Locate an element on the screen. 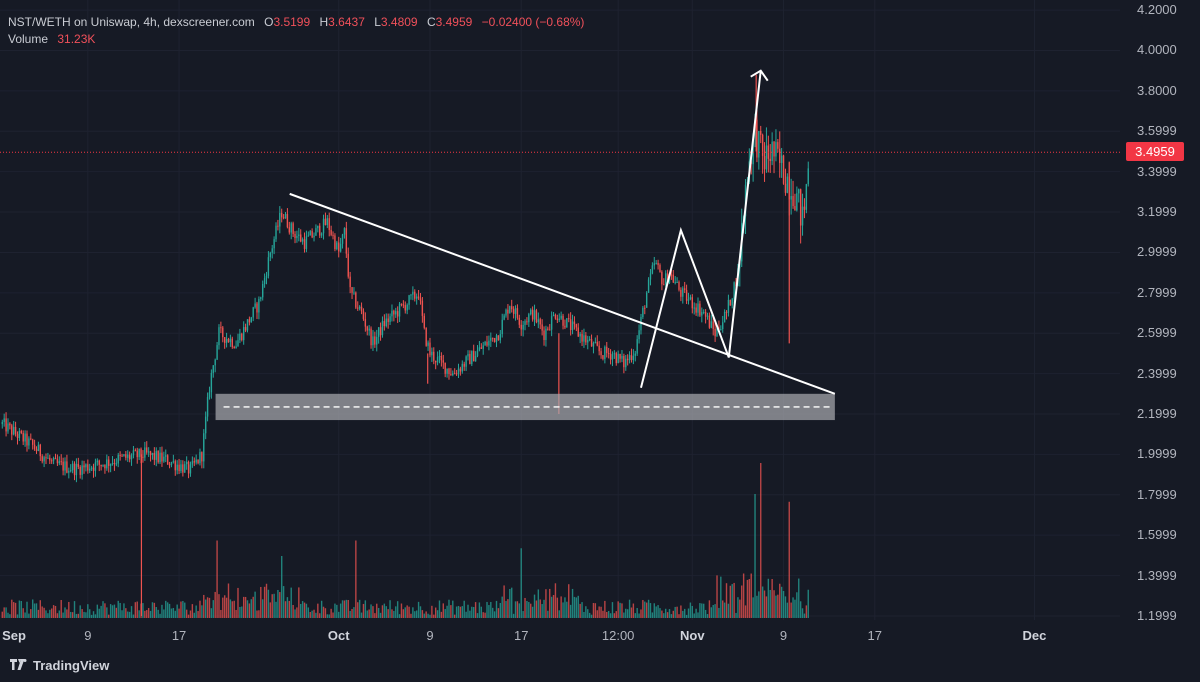  time-axis-label: 9 is located at coordinates (88, 635).